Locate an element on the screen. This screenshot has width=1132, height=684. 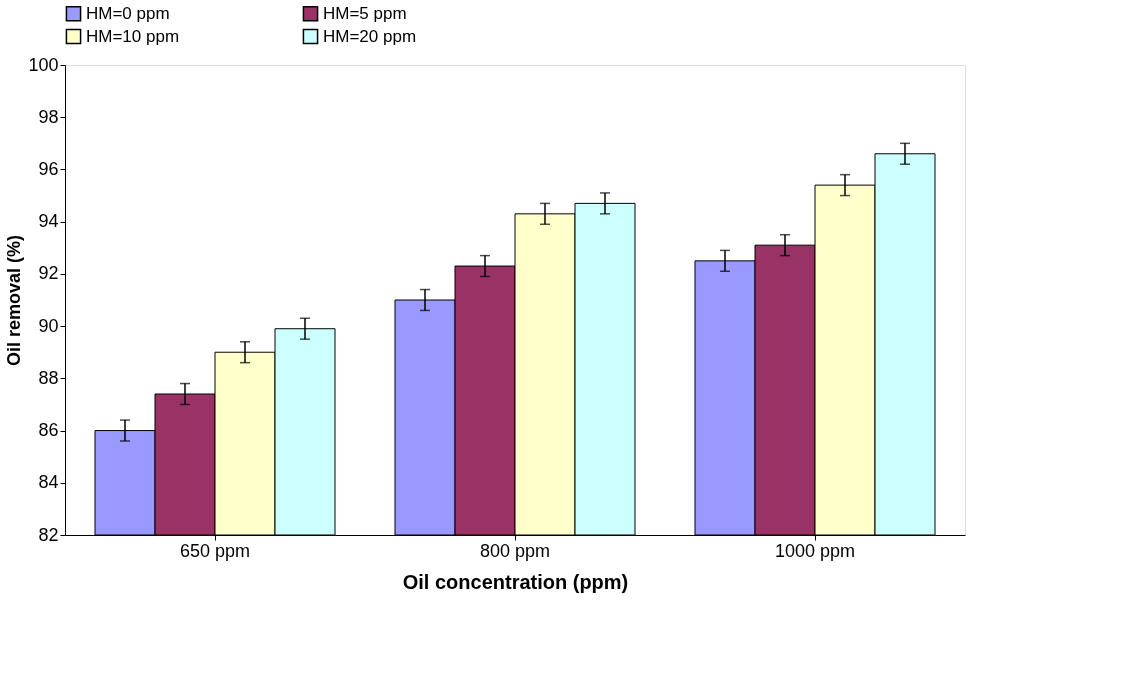
legend-label: HM=0 ppm is located at coordinates (128, 13).